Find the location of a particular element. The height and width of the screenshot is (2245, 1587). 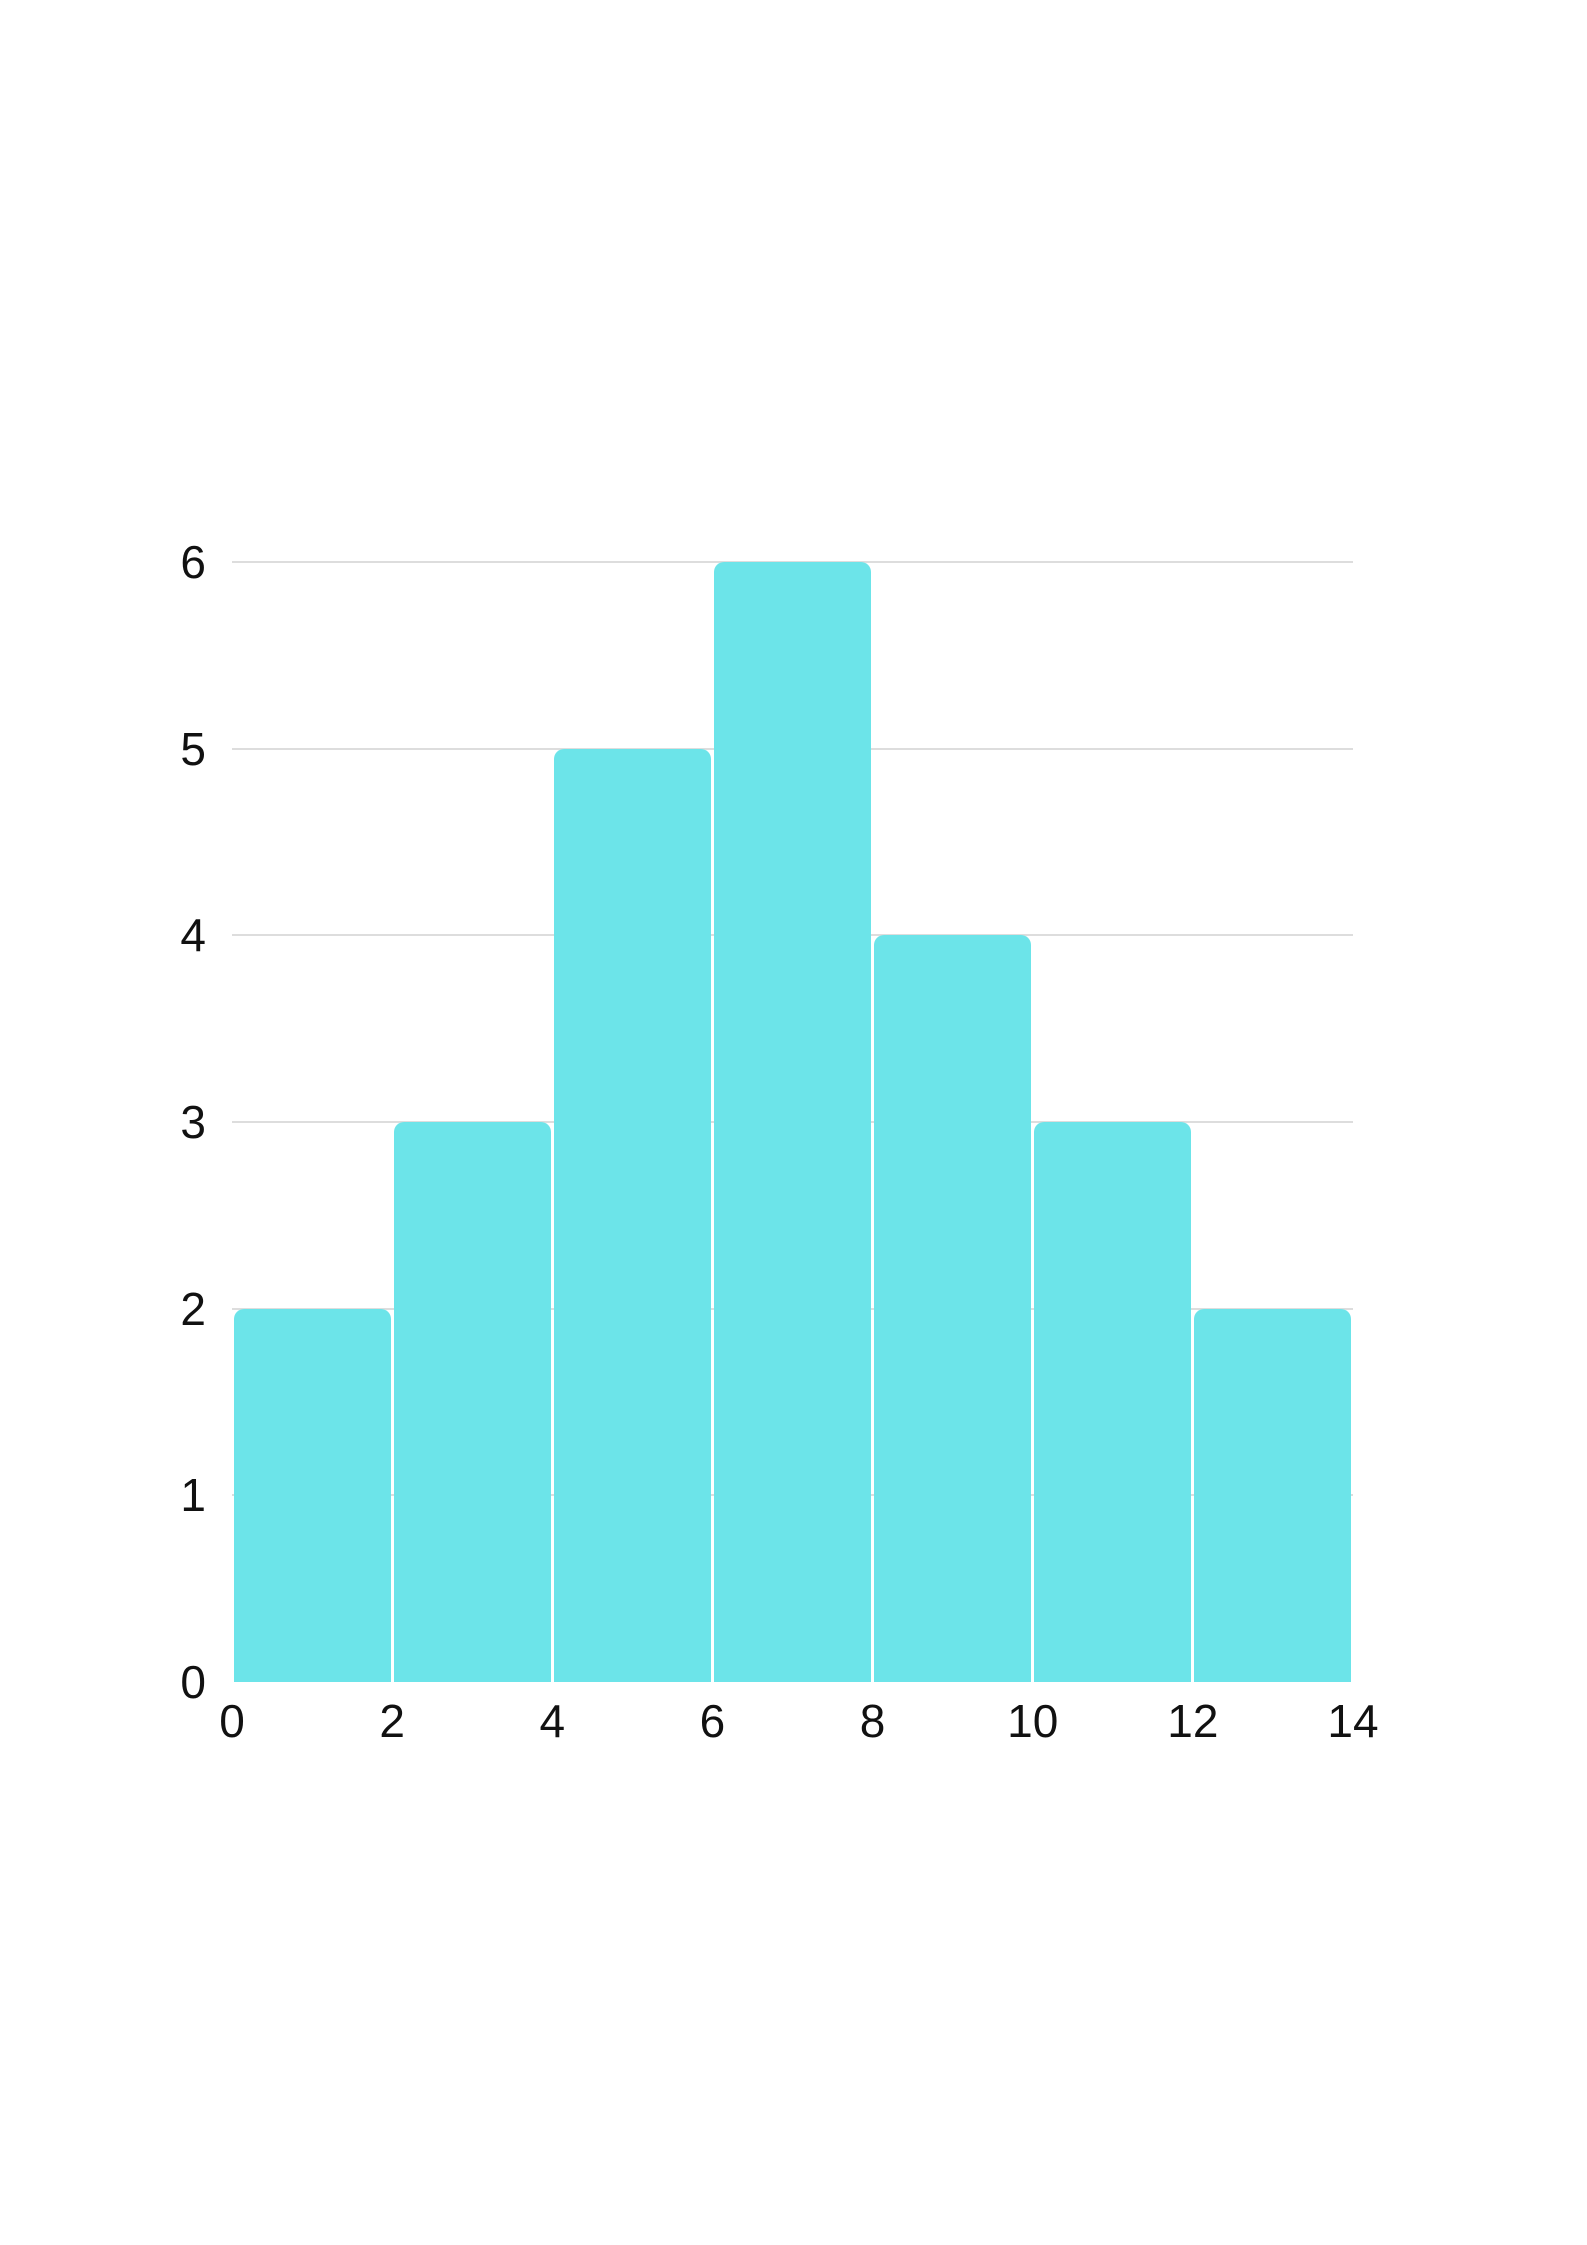

y-axis-tick-label: 6 is located at coordinates (193, 562).